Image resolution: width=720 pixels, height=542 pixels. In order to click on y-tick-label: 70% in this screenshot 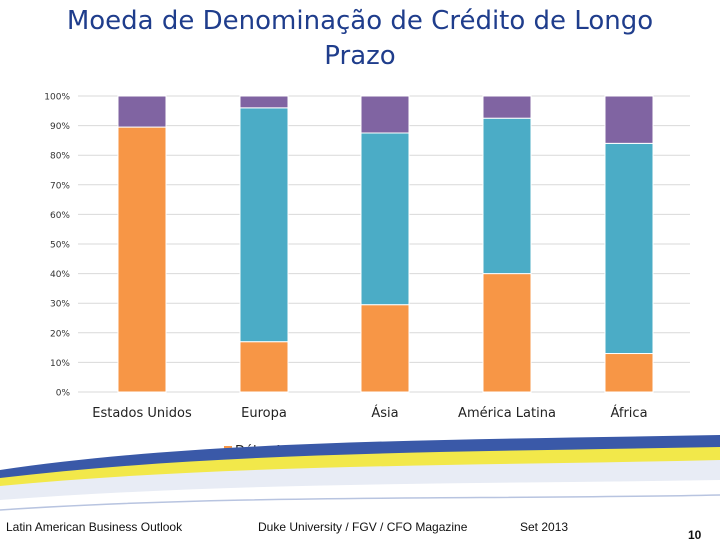, I will do `click(60, 186)`.